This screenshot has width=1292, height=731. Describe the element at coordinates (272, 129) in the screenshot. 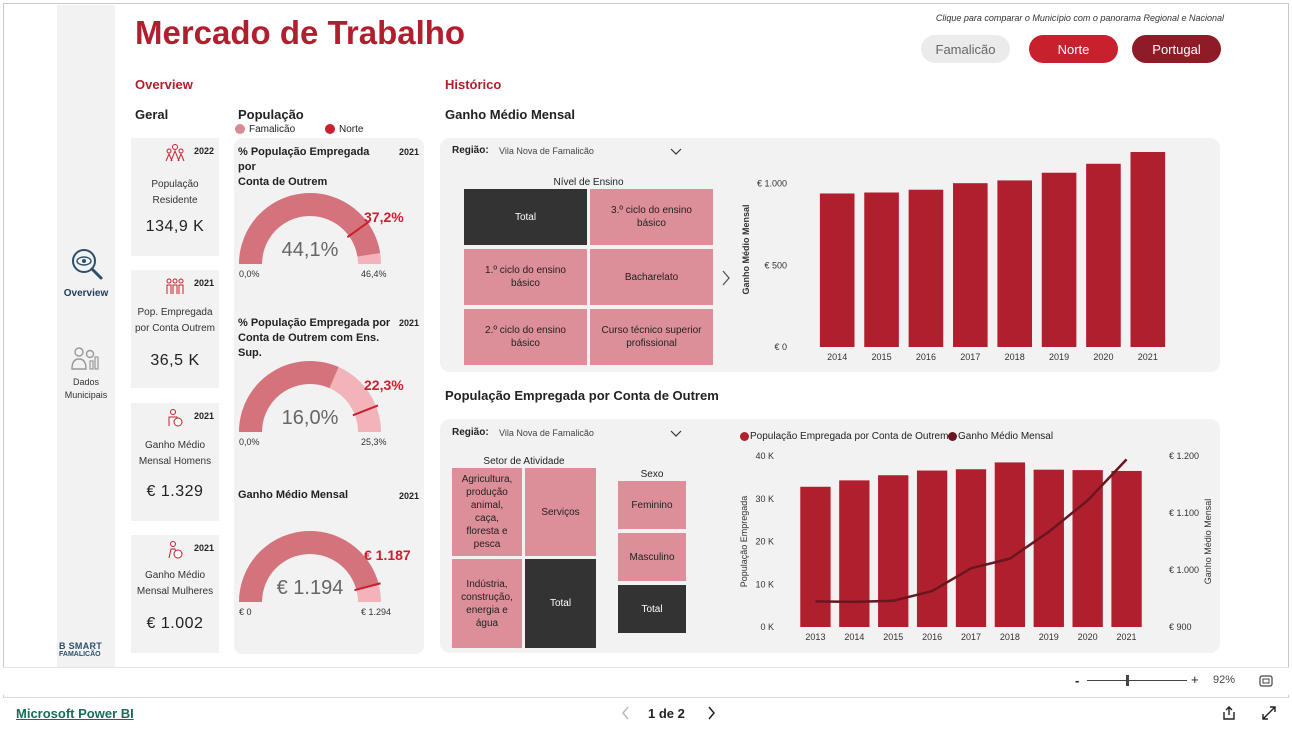

I see `legend-label-famalicao: Famalicão` at that location.